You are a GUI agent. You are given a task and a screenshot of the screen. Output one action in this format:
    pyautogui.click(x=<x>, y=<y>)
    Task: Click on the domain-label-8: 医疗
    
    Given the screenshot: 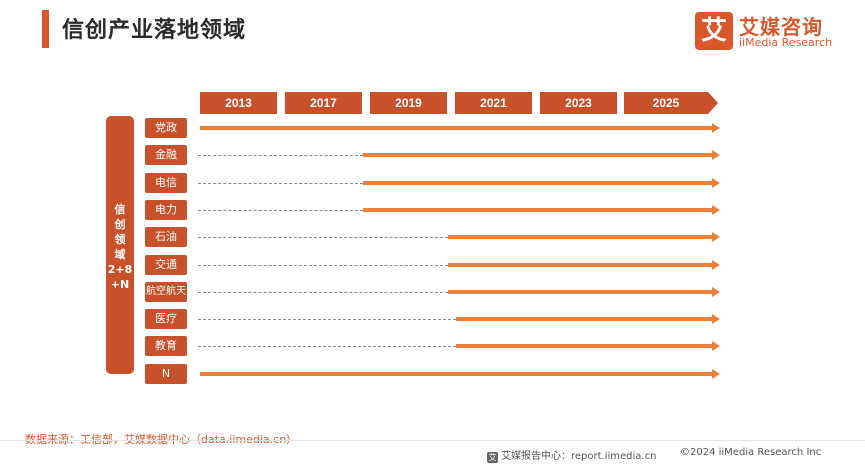 What is the action you would take?
    pyautogui.click(x=166, y=319)
    